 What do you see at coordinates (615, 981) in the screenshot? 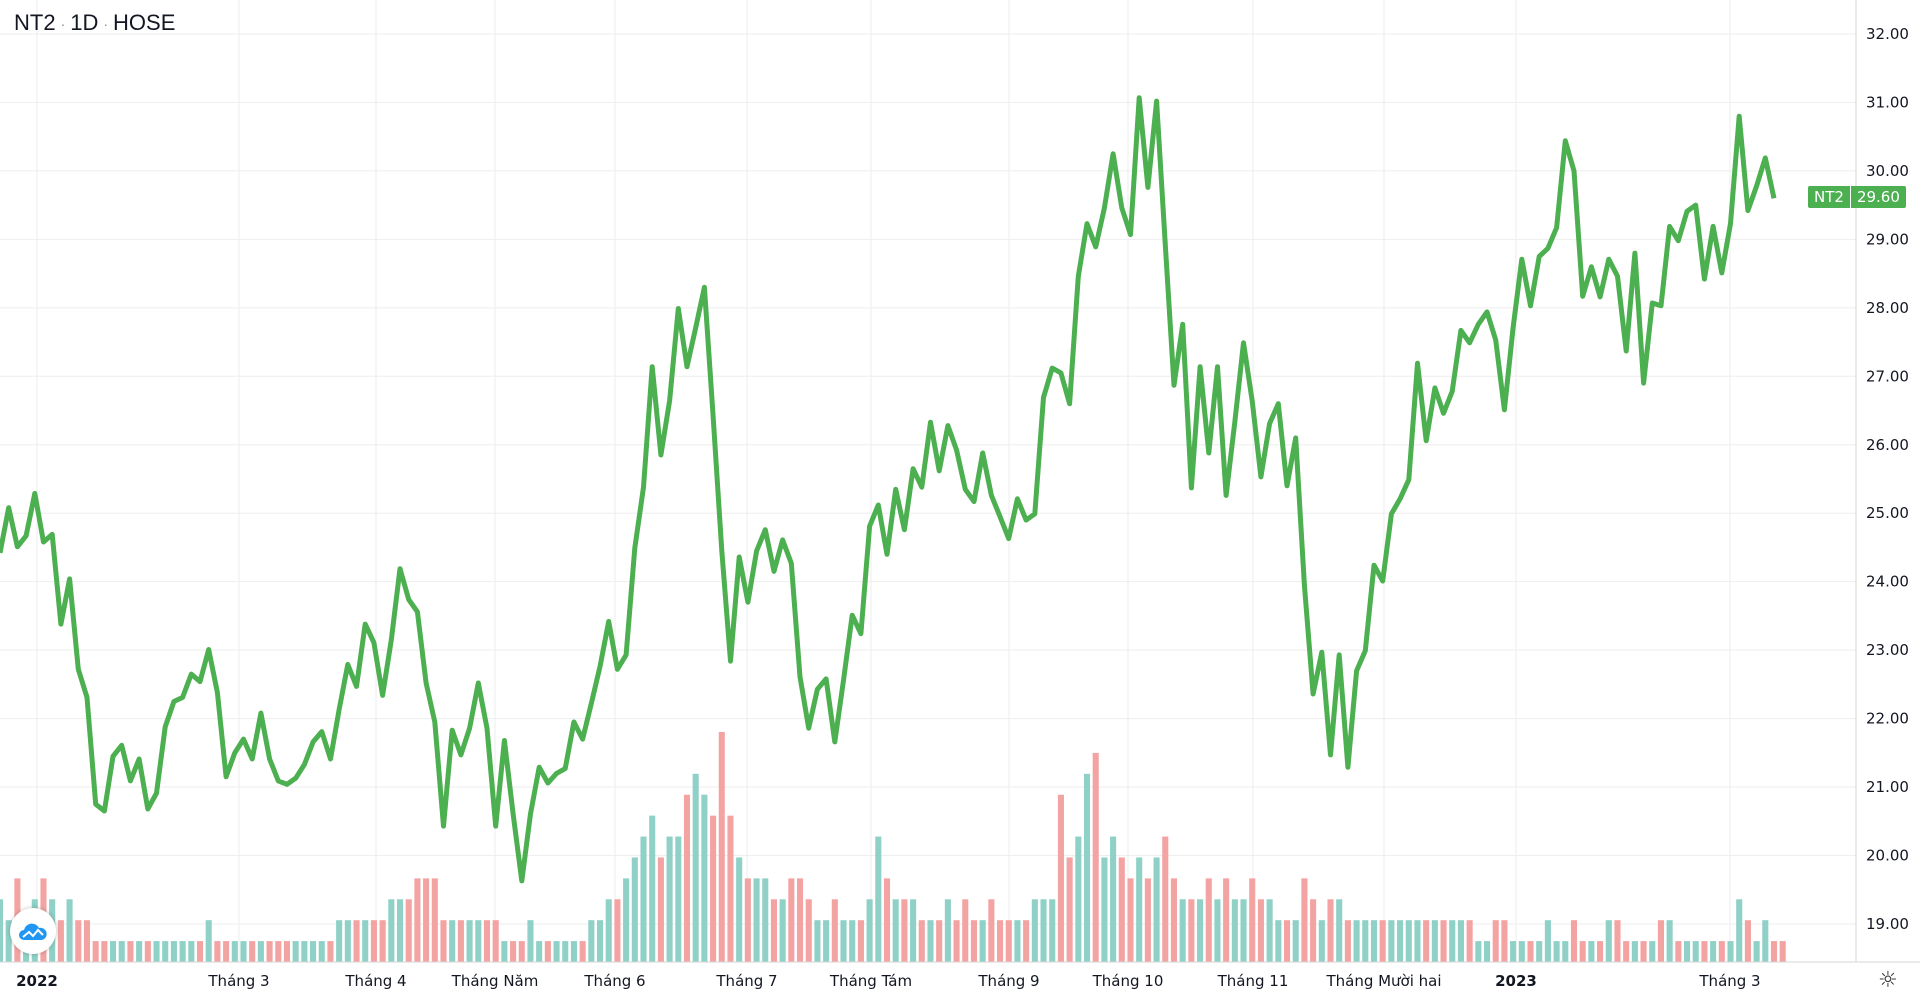
I see `time-tick-label: Tháng 6` at bounding box center [615, 981].